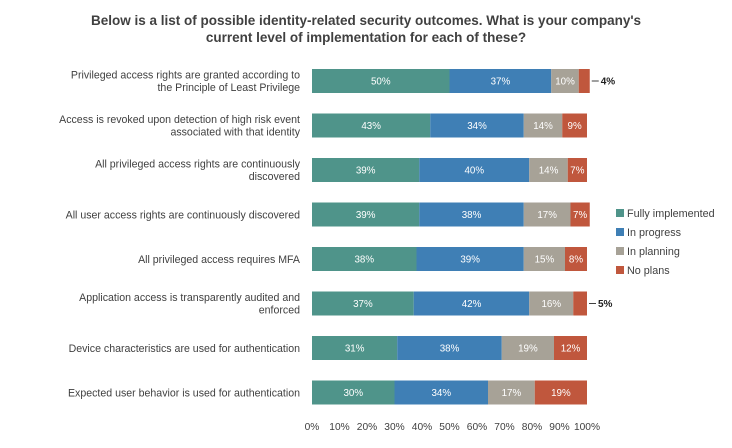 The image size is (732, 448). I want to click on value-label: 10%, so click(565, 82).